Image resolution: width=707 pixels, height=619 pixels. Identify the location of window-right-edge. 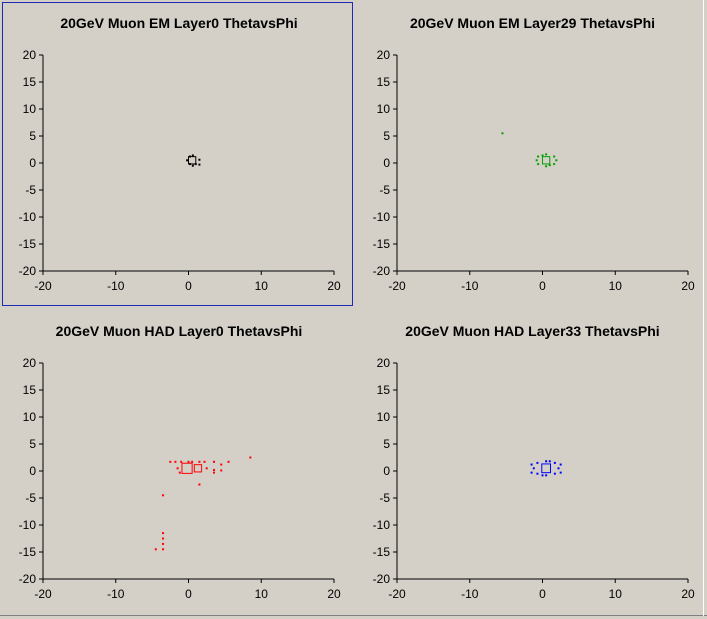
(703, 308).